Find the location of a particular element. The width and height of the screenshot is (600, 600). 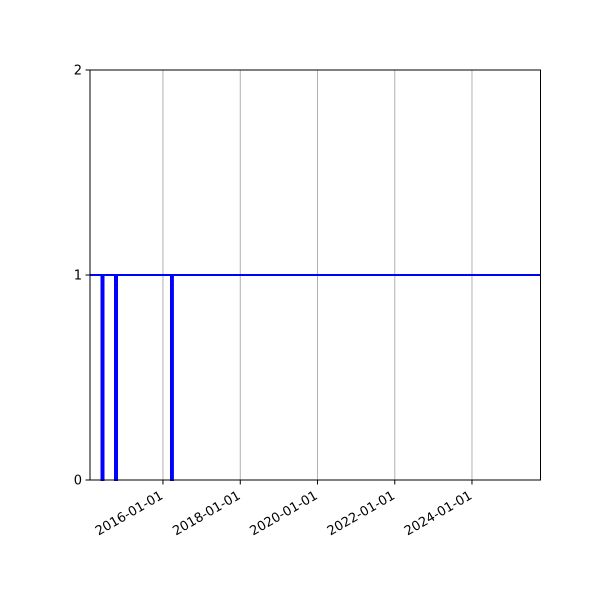

y-tick-label: 0 is located at coordinates (78, 481).